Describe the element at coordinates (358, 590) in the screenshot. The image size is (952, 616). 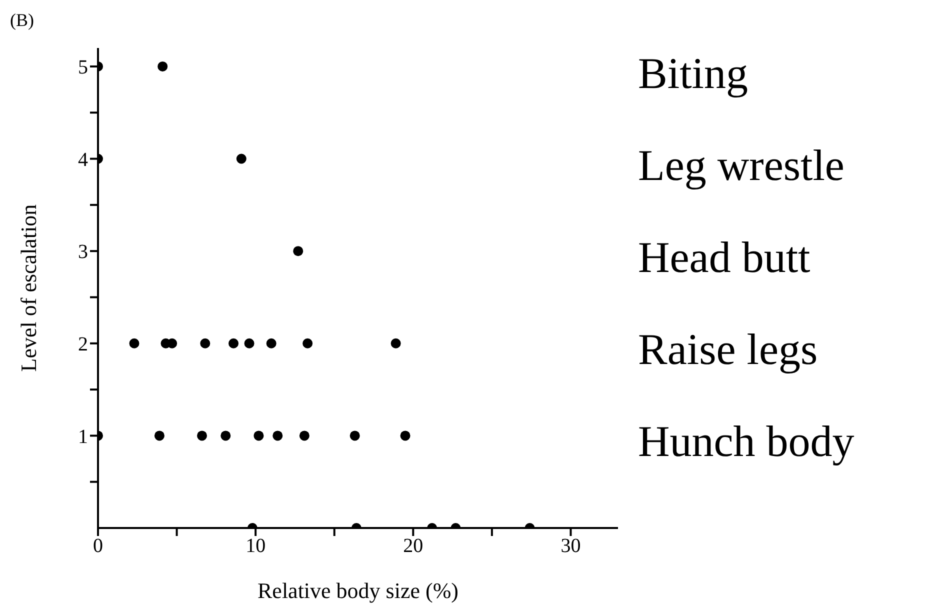
I see `x-axis-title: Relative body size (%)` at that location.